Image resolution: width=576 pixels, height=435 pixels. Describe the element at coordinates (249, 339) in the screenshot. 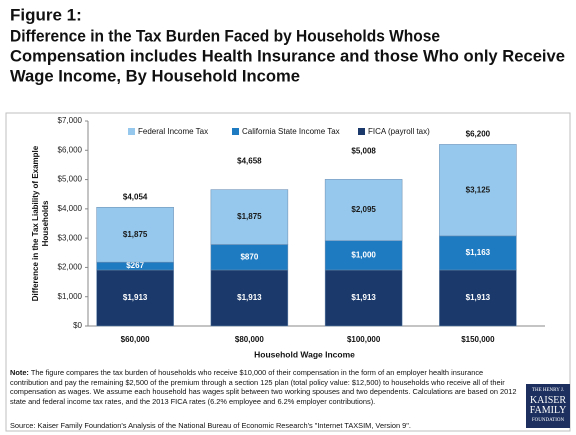

I see `x-tick-label: $80,000` at that location.